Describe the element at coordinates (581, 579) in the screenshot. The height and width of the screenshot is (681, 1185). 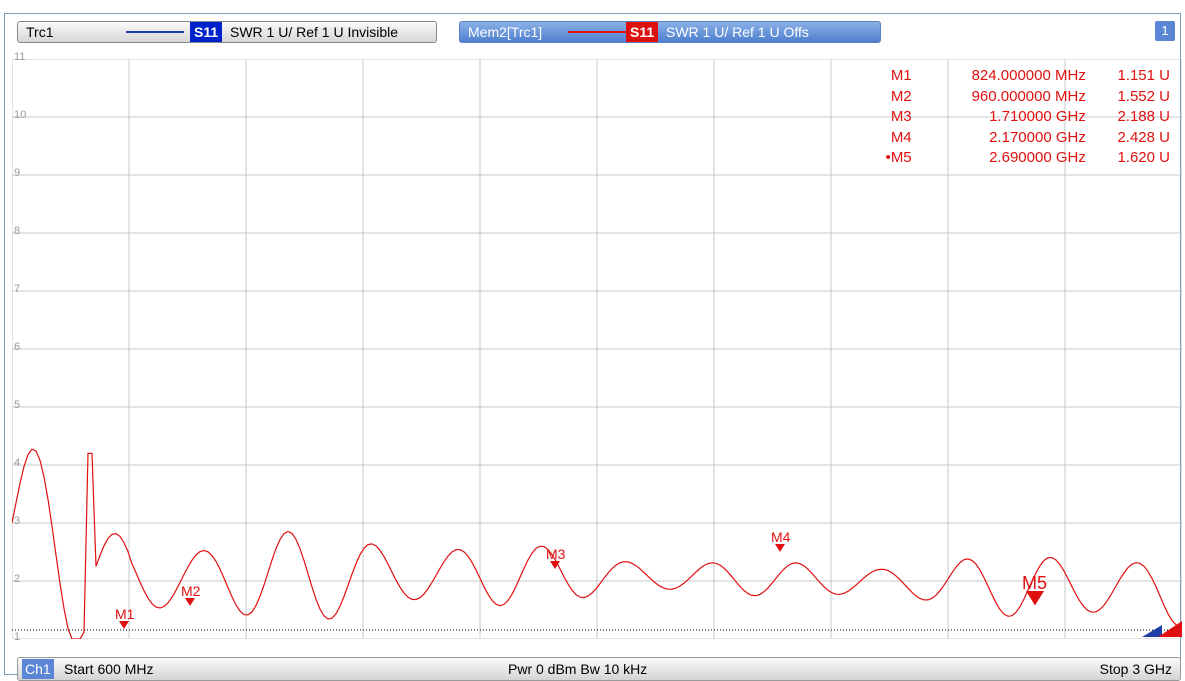
I see `marker-glyphs: M1 M2 M3 M4 M5` at that location.